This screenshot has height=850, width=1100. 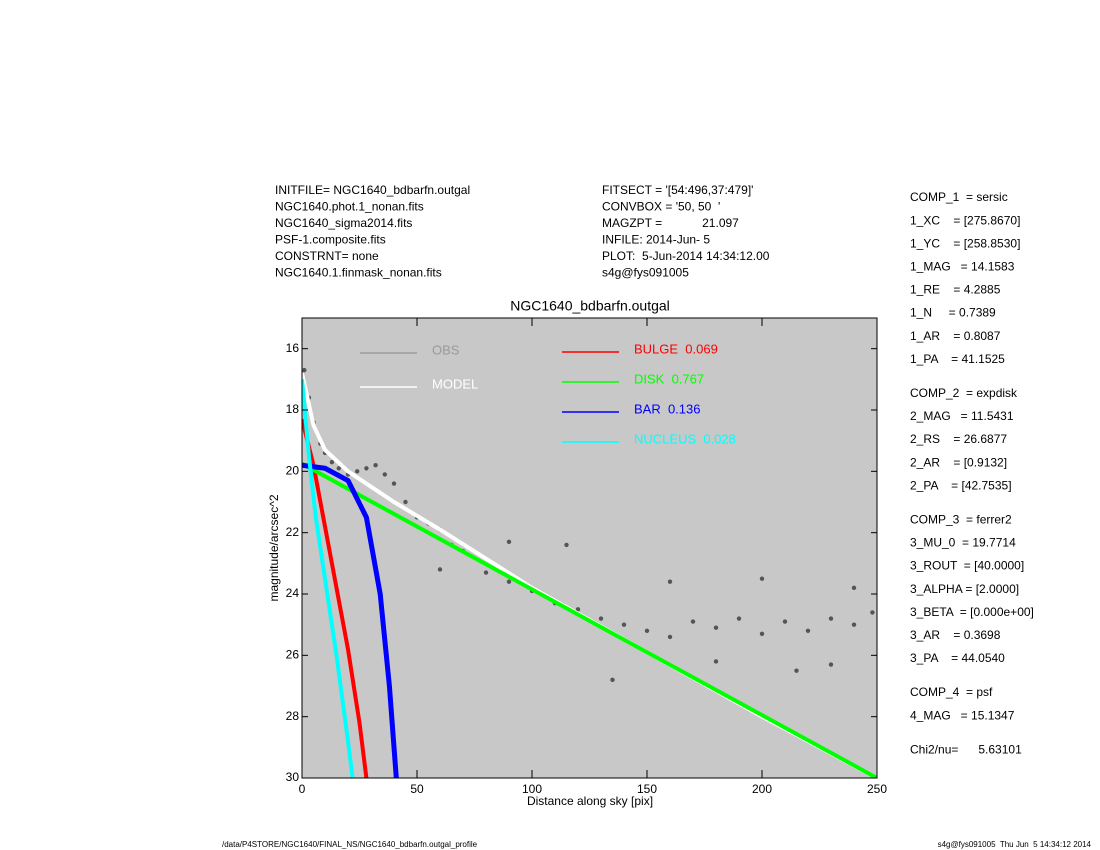 What do you see at coordinates (358, 273) in the screenshot?
I see `header-line: NGC1640.1.finmask_nonan.fits` at bounding box center [358, 273].